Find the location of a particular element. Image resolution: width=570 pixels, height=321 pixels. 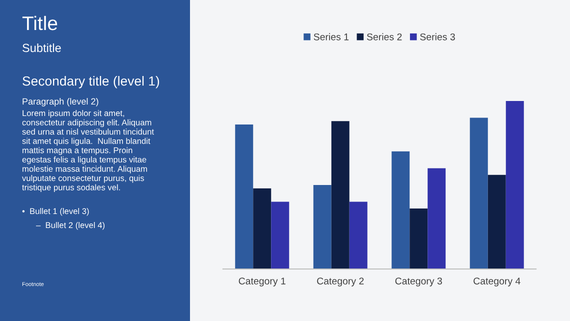

text: Paragraph (level 2) is located at coordinates (60, 102).